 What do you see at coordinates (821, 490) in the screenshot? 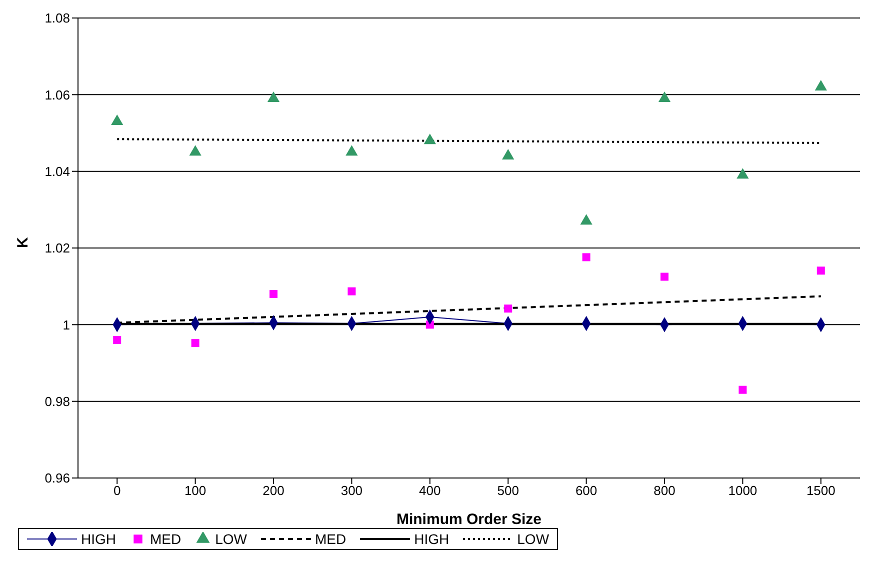
I see `x-tick-label: 1500` at bounding box center [821, 490].